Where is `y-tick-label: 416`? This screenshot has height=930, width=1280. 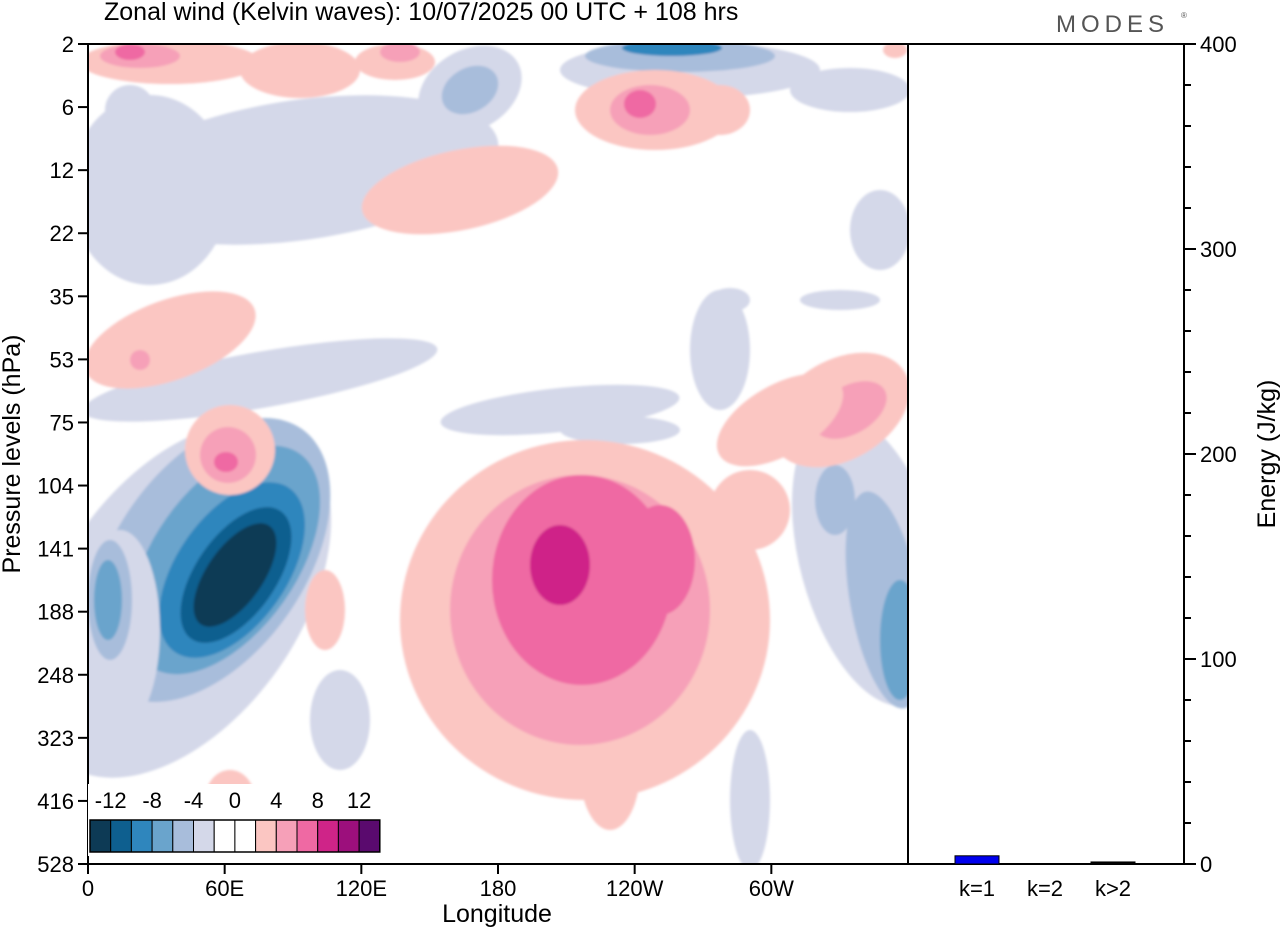 y-tick-label: 416 is located at coordinates (55, 801).